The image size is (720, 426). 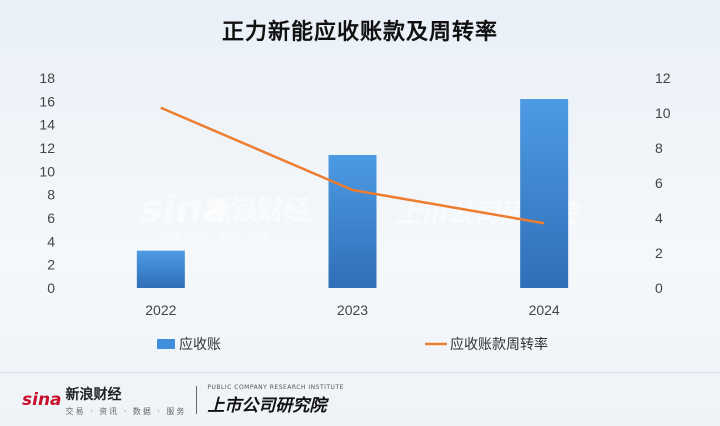 What do you see at coordinates (51, 265) in the screenshot?
I see `y-left-tick-label: 2` at bounding box center [51, 265].